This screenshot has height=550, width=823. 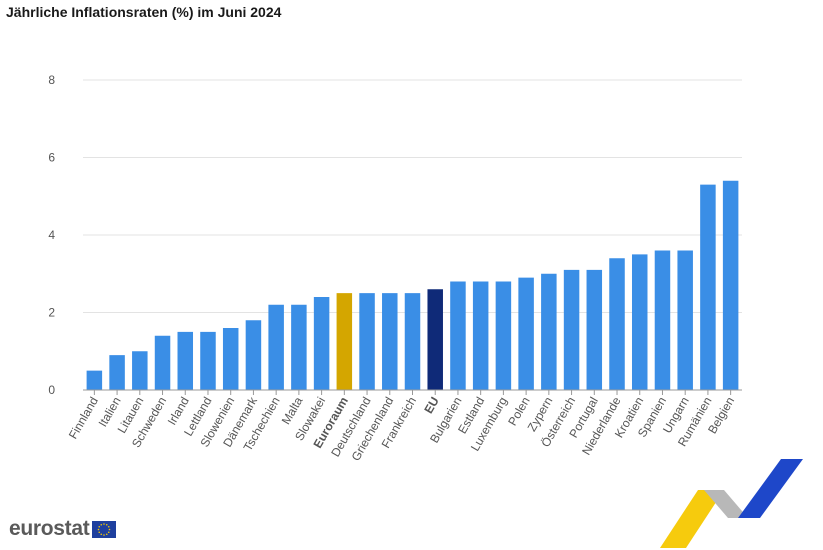 I want to click on eurostat-brand-shape-icon, so click(x=731, y=503).